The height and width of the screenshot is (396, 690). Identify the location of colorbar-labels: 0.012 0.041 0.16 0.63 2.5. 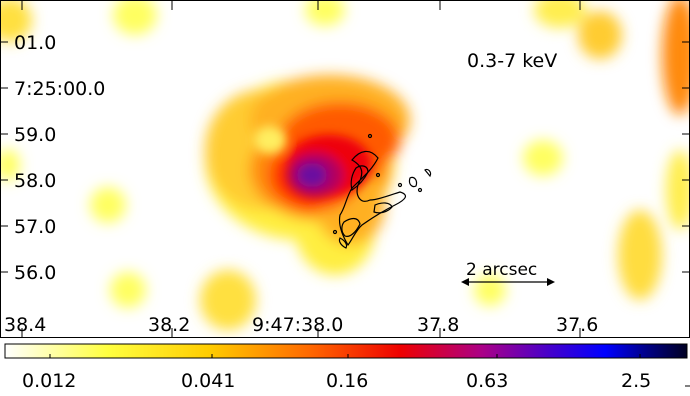
(336, 381).